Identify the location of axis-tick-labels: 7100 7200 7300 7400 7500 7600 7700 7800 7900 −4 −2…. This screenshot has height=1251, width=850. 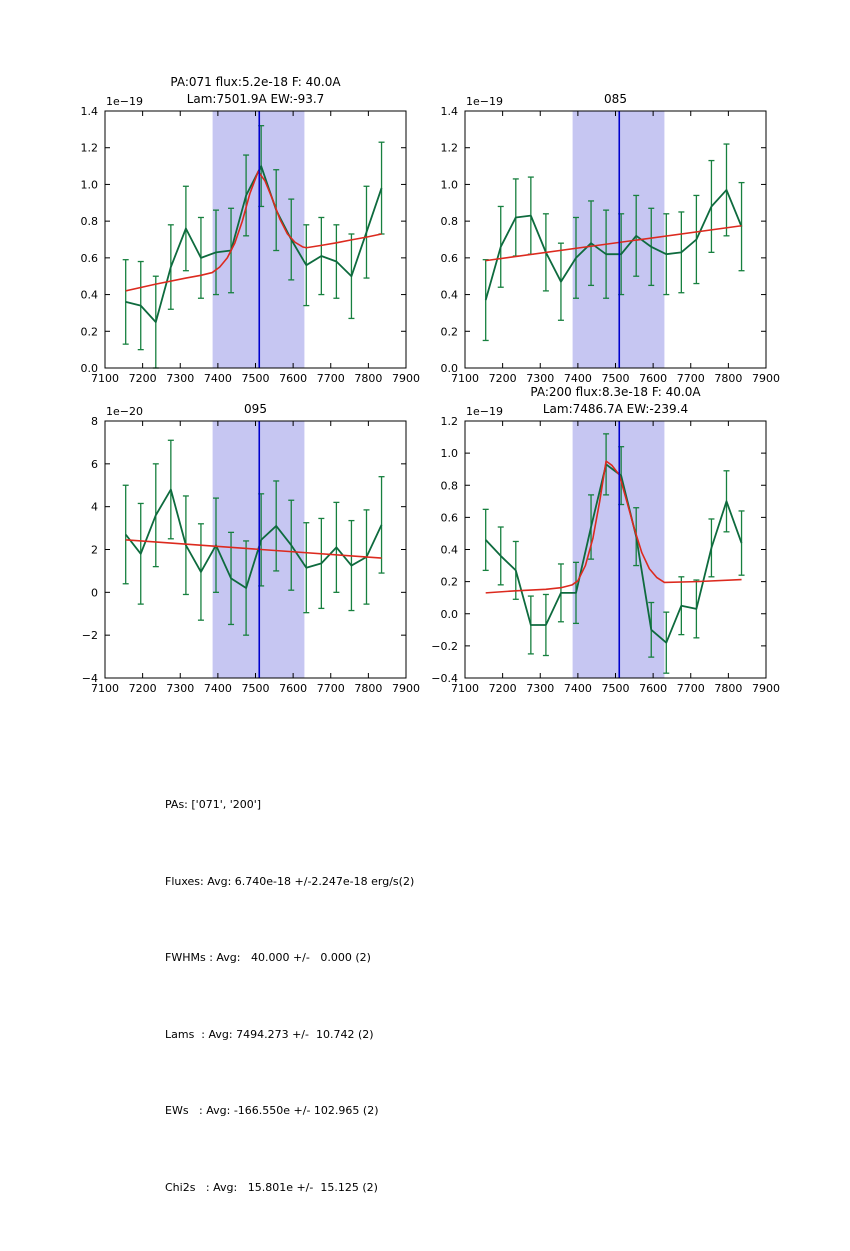
(251, 555).